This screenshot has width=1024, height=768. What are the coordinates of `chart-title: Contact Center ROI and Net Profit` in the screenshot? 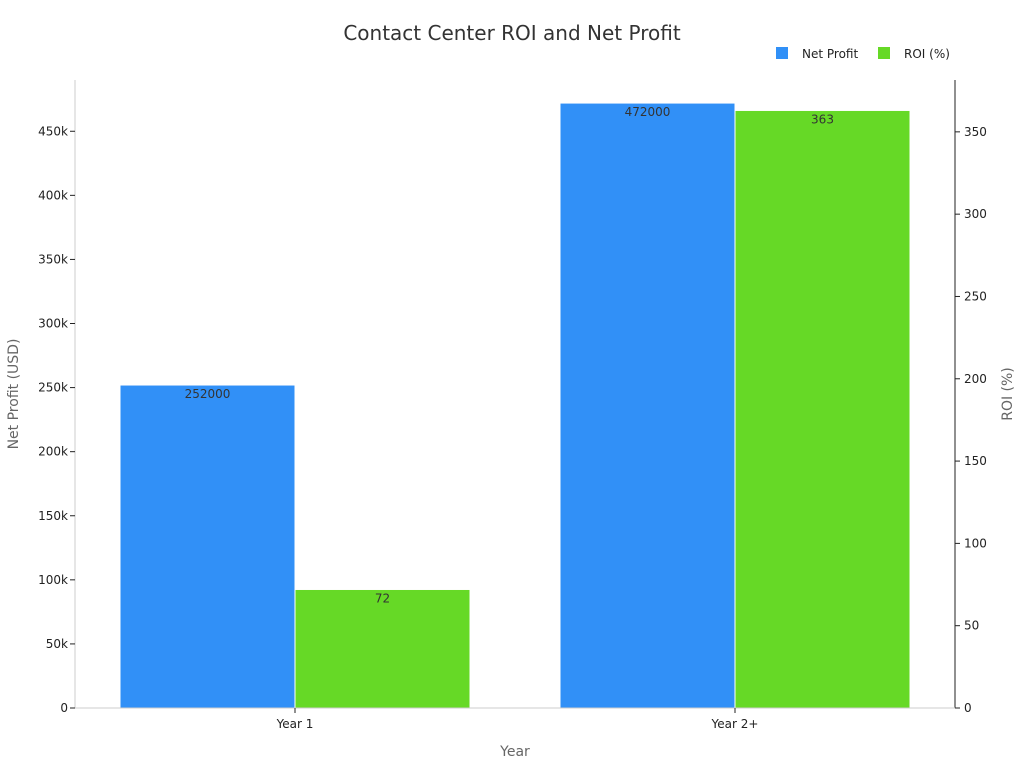 It's located at (512, 33).